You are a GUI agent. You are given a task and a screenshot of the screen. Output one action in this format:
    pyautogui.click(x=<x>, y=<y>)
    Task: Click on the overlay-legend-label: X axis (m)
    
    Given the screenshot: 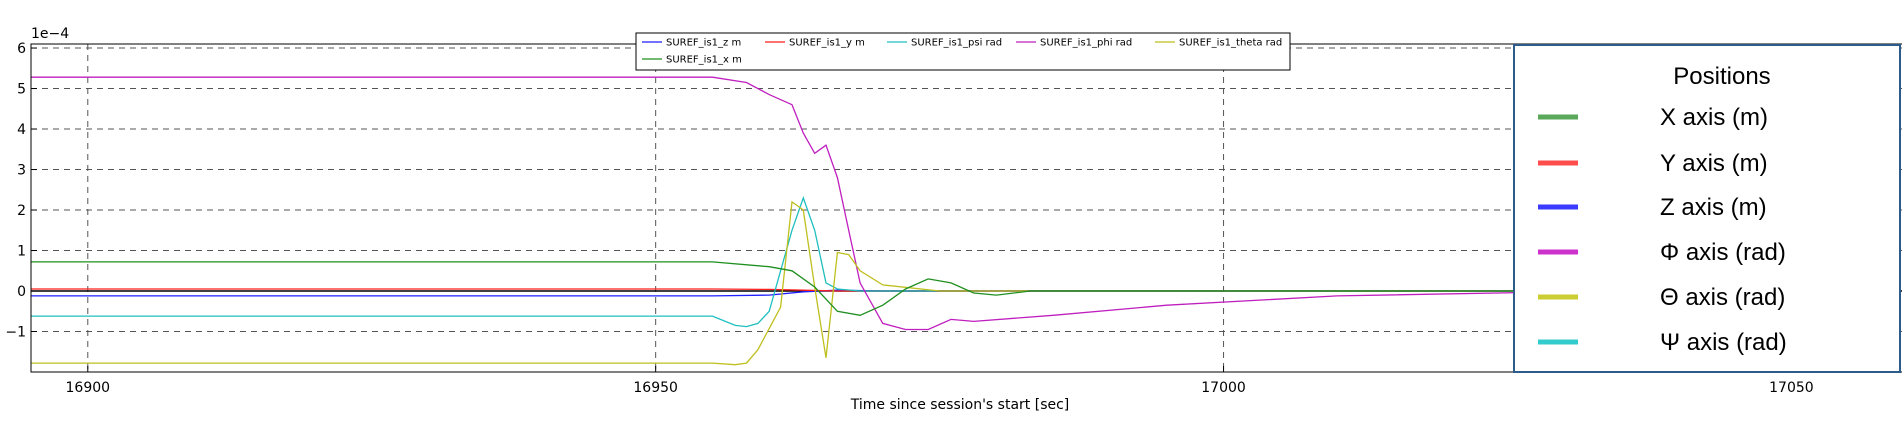 What is the action you would take?
    pyautogui.click(x=1714, y=117)
    